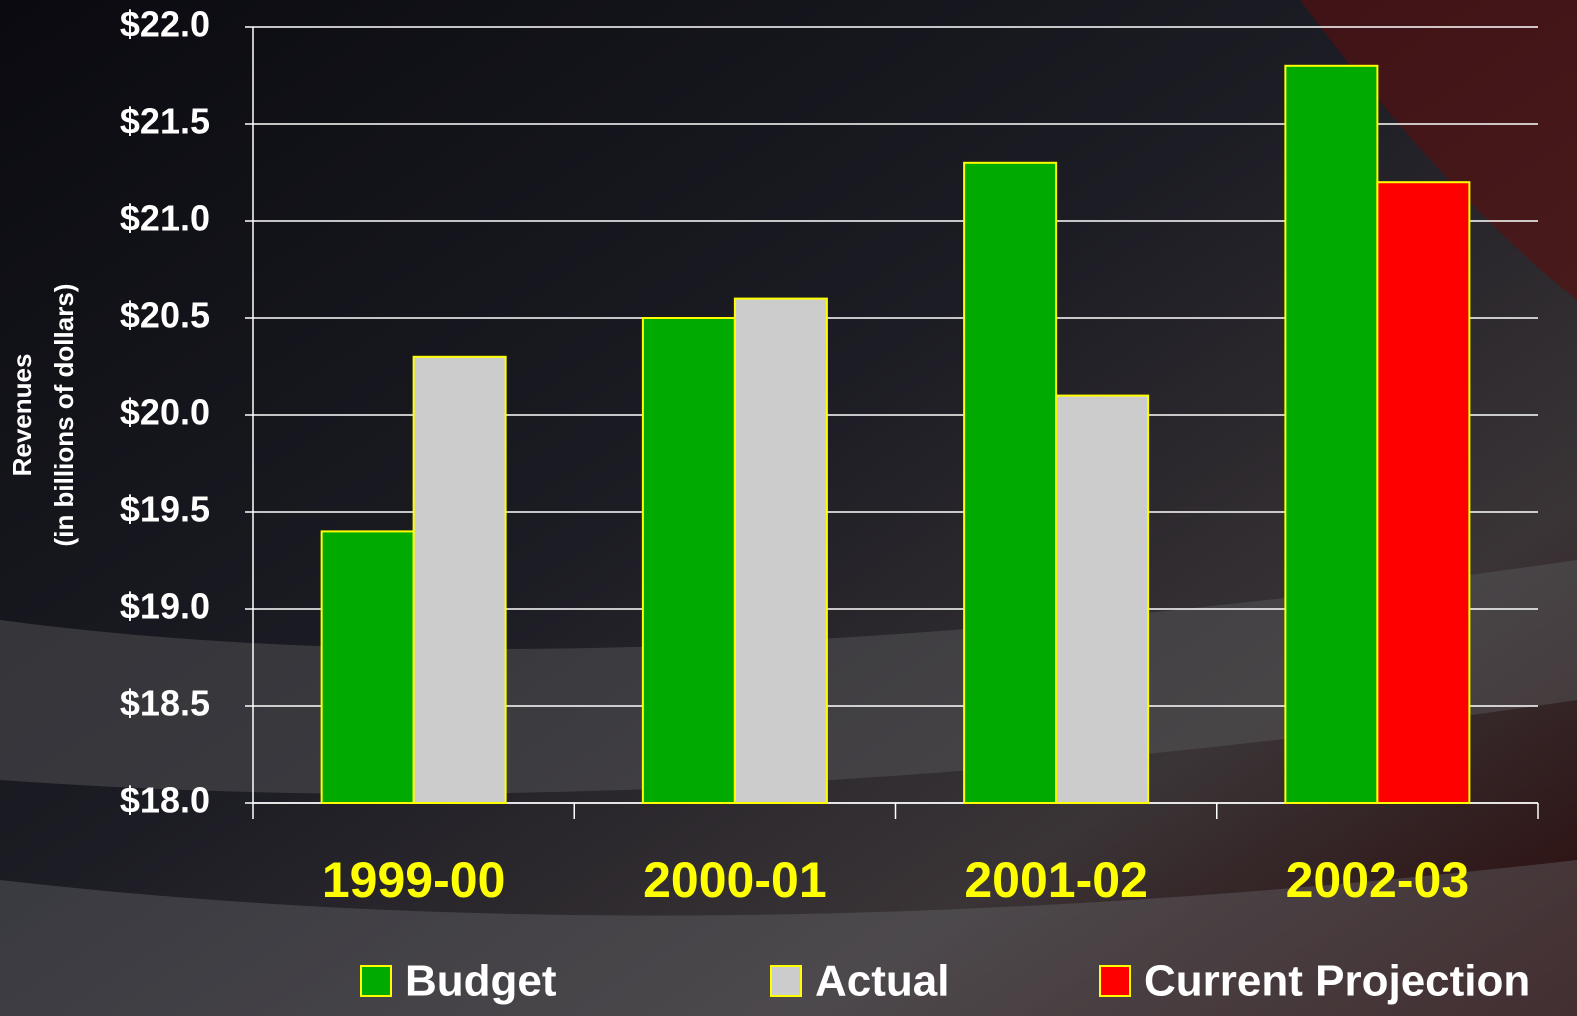 This screenshot has height=1016, width=1577. Describe the element at coordinates (165, 703) in the screenshot. I see `y-tick-label: $18.5` at that location.